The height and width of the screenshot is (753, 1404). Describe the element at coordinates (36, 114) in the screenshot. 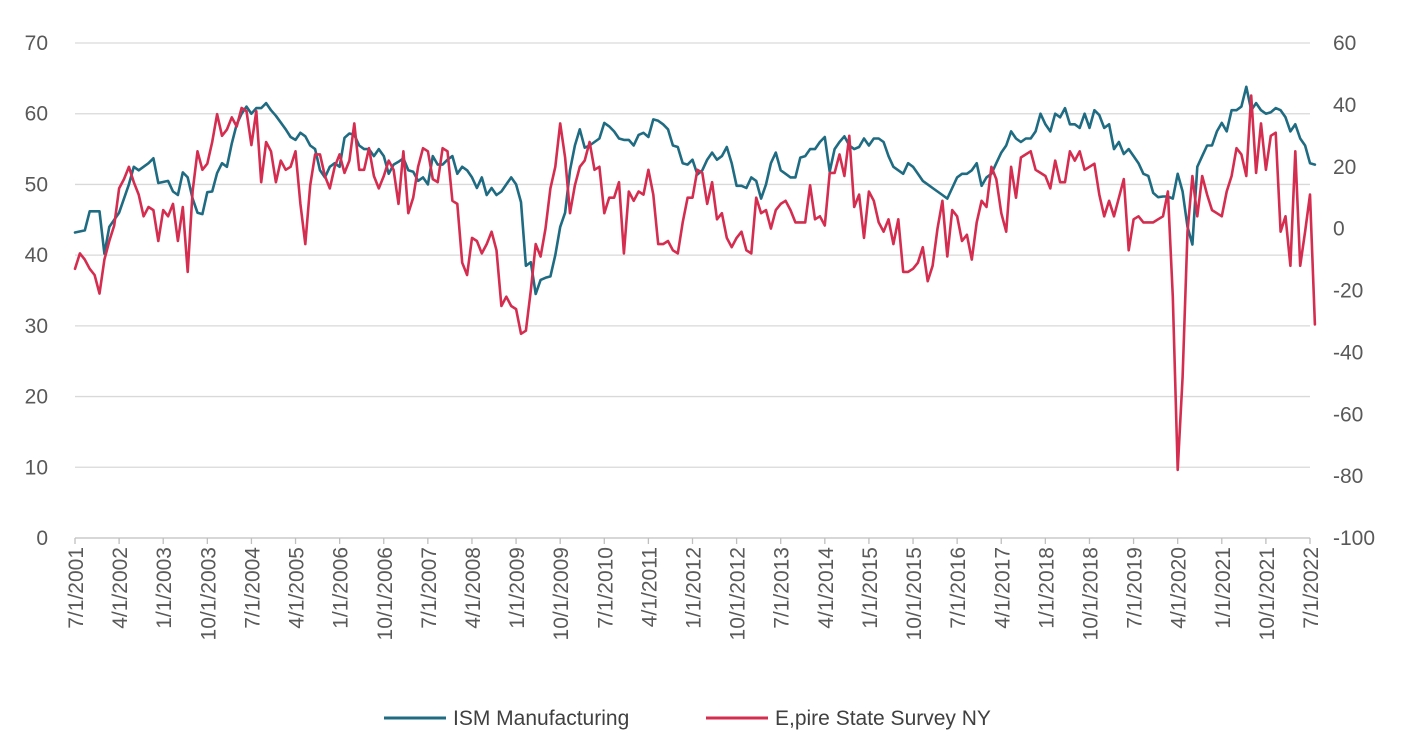

I see `left-y-tick-label: 60` at that location.